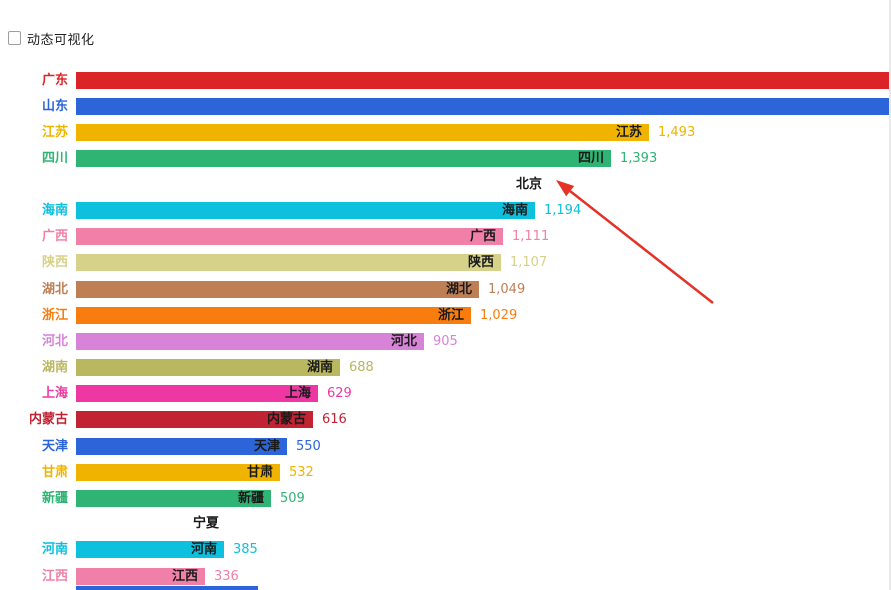  Describe the element at coordinates (34, 588) in the screenshot. I see `axis-label` at that location.